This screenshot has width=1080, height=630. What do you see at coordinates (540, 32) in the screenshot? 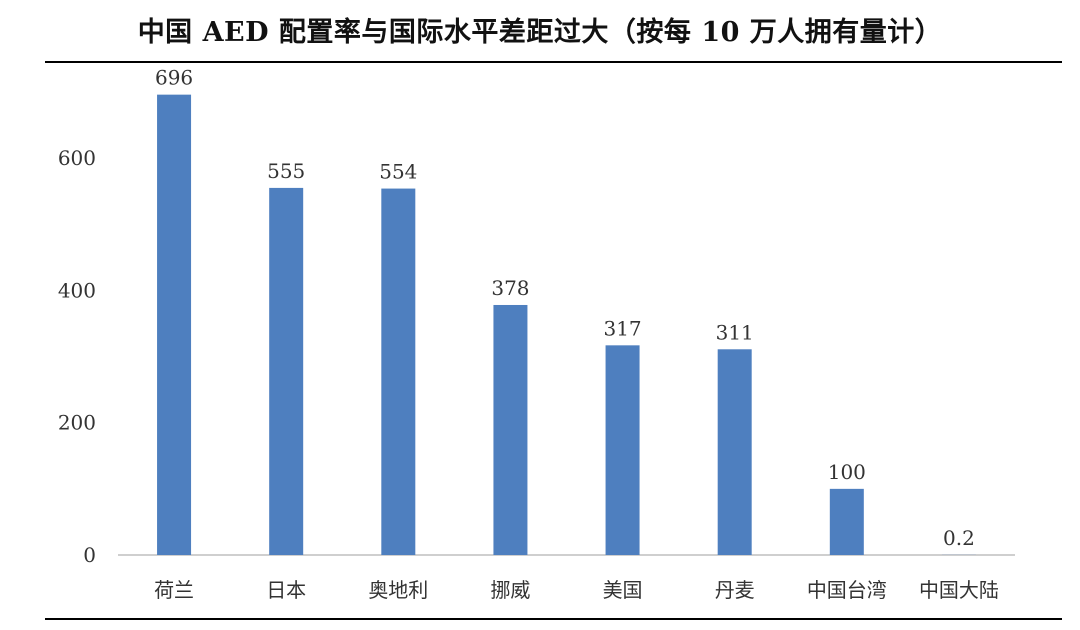
I see `chart-title: 中国 AED 配置率与国际水平差距过大（按每 10 万人拥有量计）` at bounding box center [540, 32].